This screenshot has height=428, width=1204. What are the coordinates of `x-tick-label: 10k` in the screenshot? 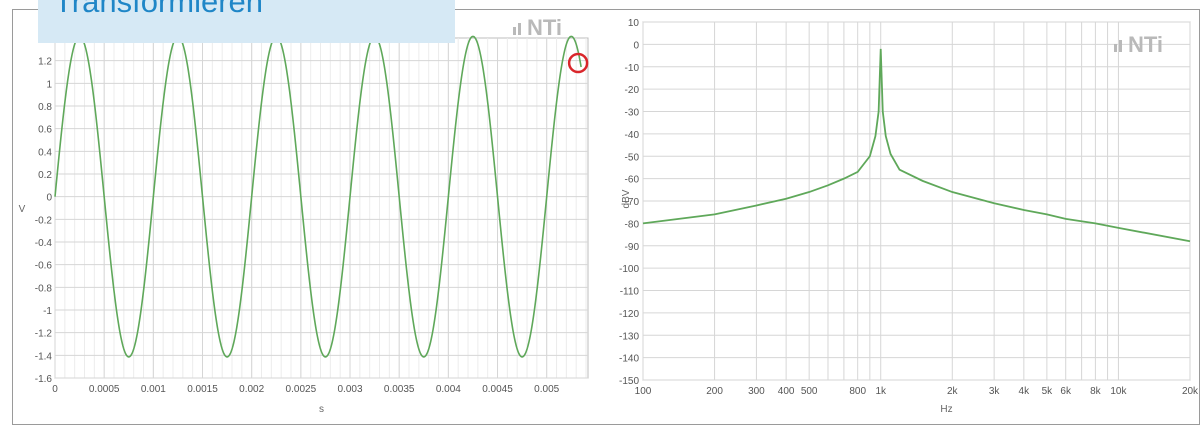 It's located at (1118, 391).